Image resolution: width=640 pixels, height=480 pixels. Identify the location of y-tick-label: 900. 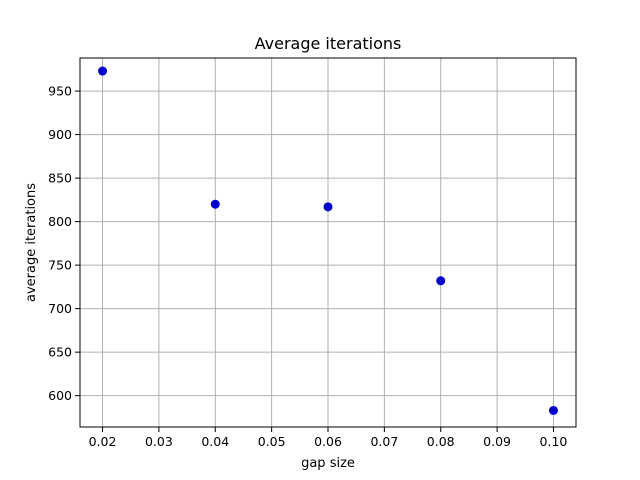
(60, 134).